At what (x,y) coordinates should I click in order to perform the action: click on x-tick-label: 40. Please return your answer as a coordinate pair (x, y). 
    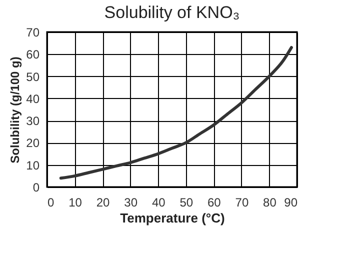
    Looking at the image, I should click on (159, 203).